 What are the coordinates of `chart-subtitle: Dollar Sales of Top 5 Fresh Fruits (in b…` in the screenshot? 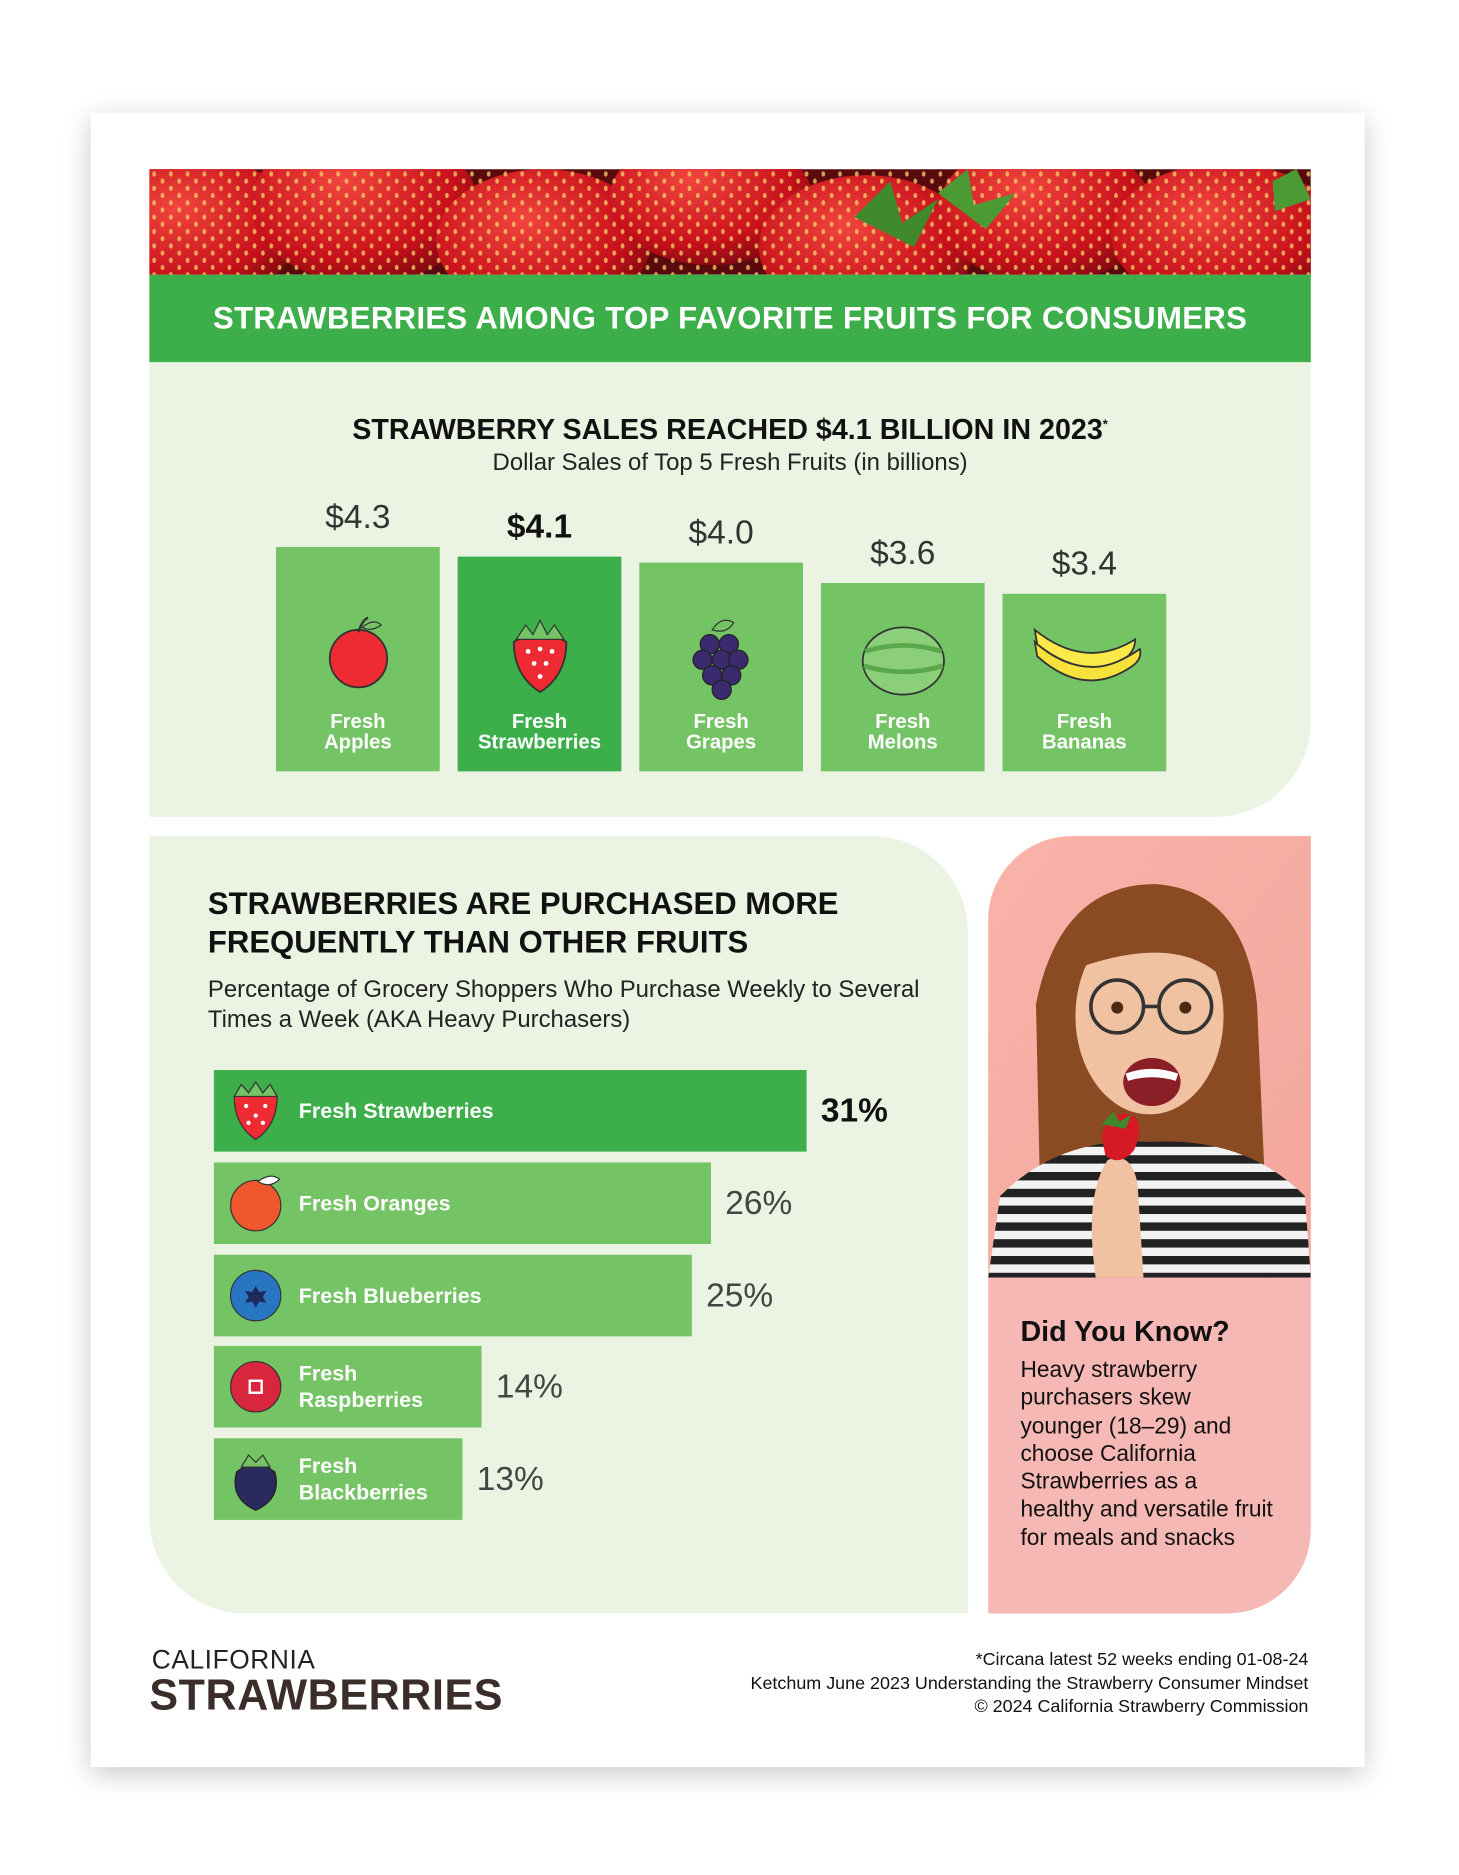 It's located at (730, 463).